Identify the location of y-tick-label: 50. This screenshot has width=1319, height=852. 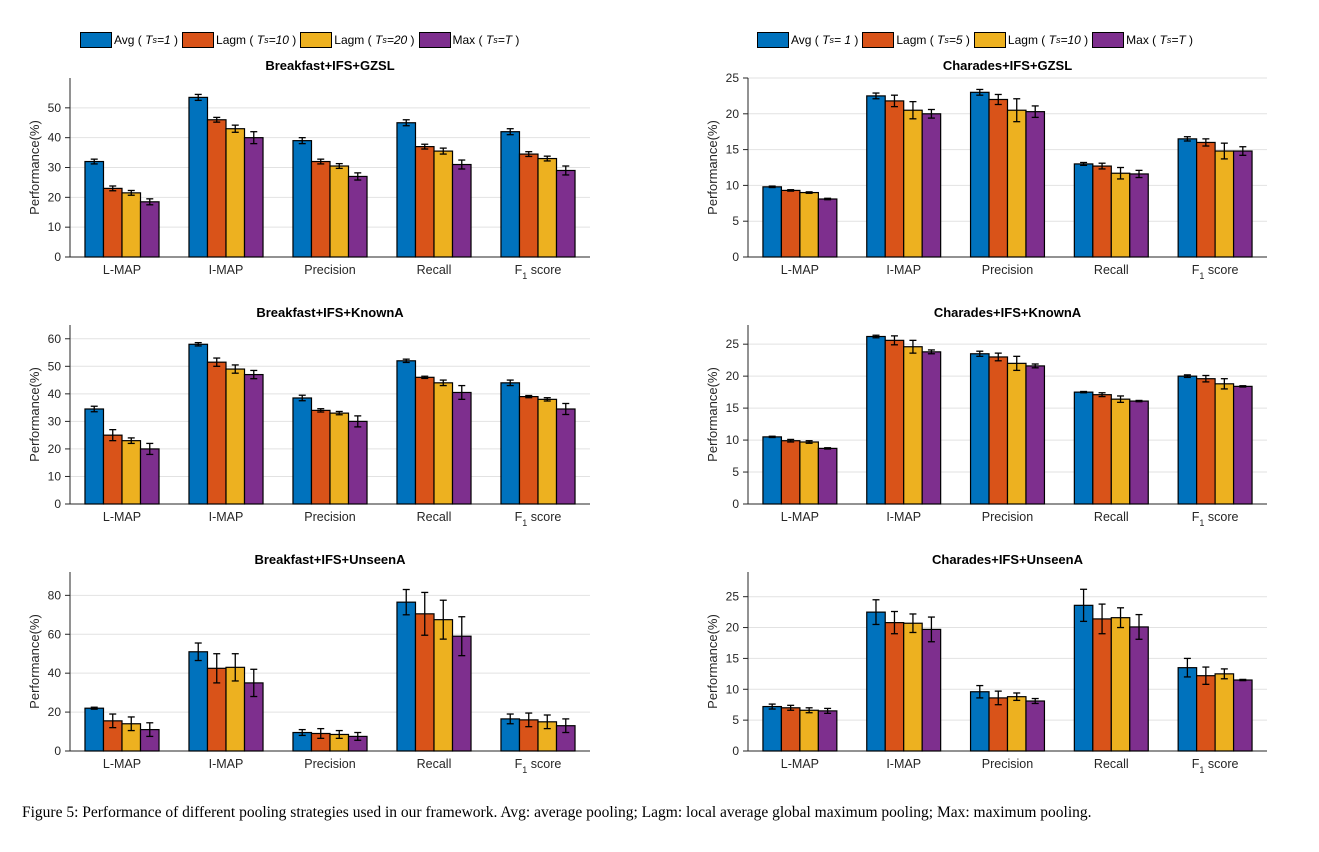
(55, 366).